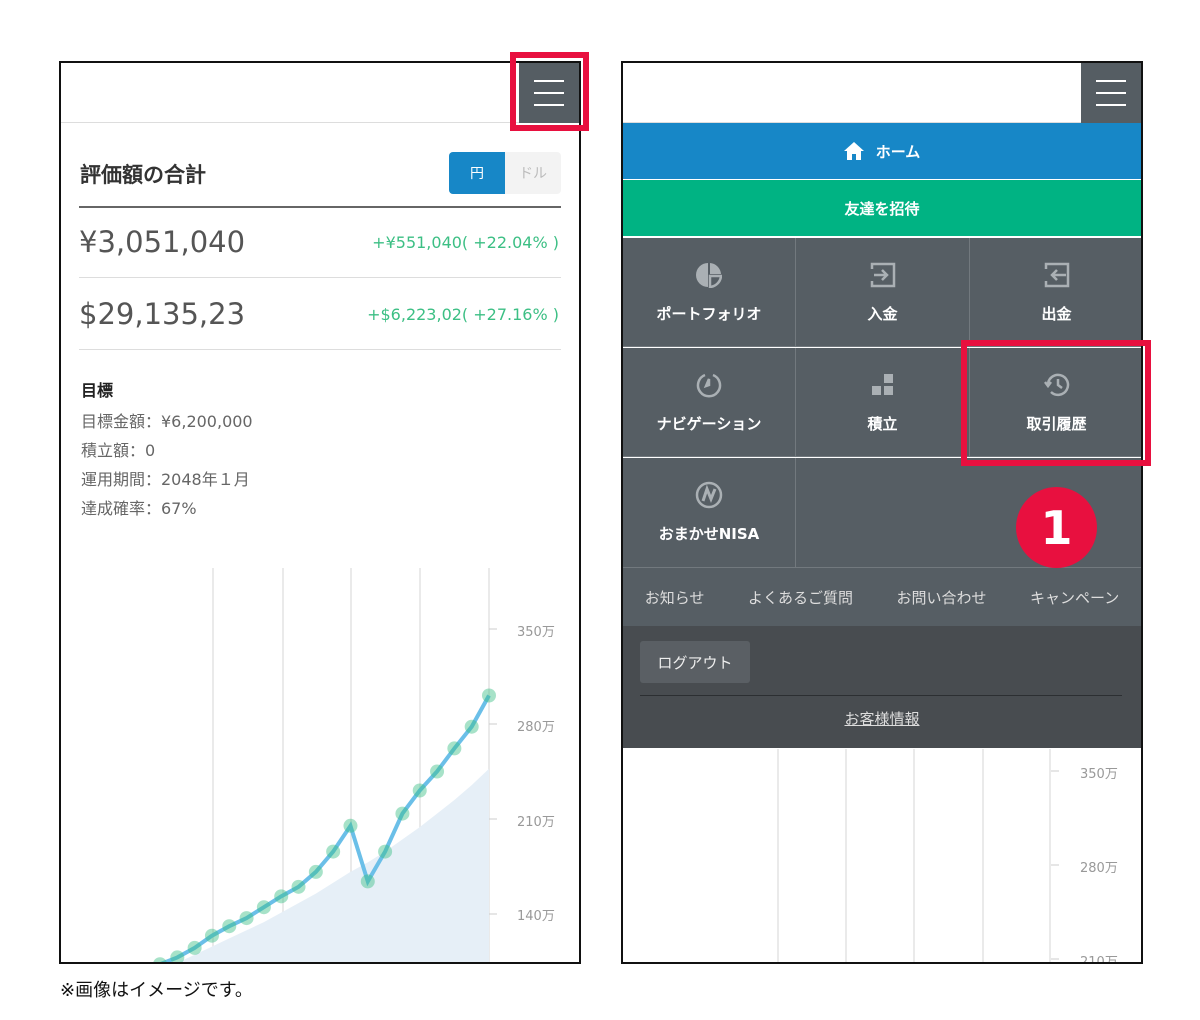 The image size is (1200, 1020). I want to click on caption: ※画像はイメージです。, so click(156, 990).